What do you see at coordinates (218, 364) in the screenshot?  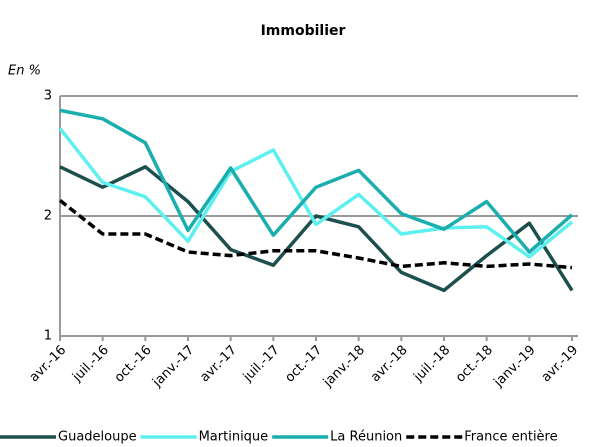 I see `x-tick-label: avr.-17` at bounding box center [218, 364].